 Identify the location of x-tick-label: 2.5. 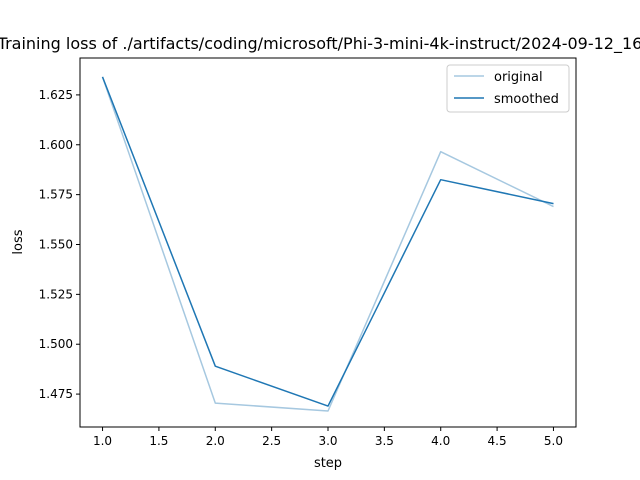
(271, 441).